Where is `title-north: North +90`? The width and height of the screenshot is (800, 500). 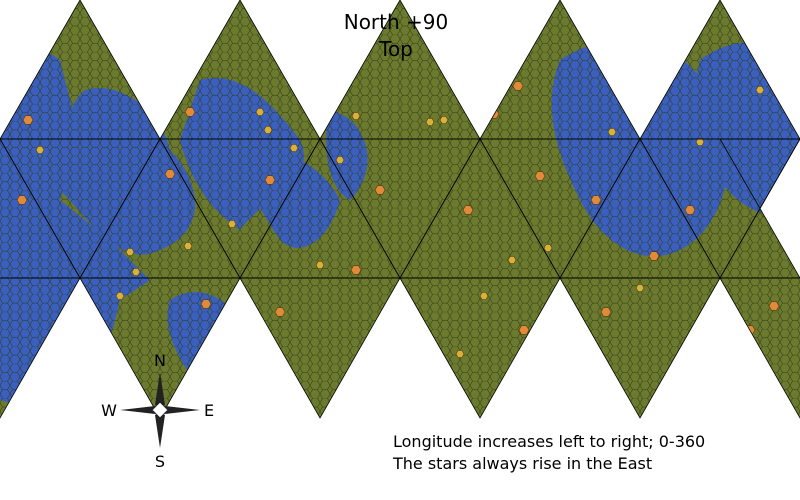 title-north: North +90 is located at coordinates (396, 22).